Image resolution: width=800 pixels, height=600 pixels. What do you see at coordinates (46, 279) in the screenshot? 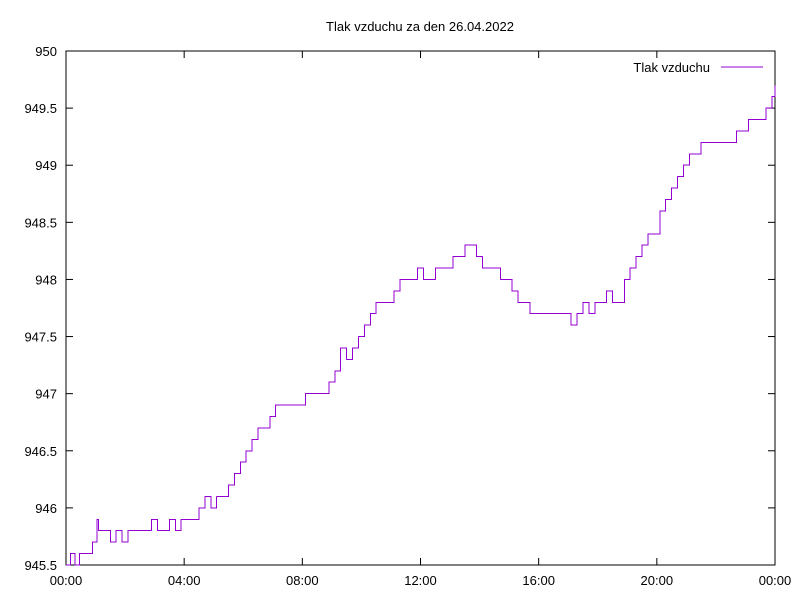
I see `y-tick-label: 948` at bounding box center [46, 279].